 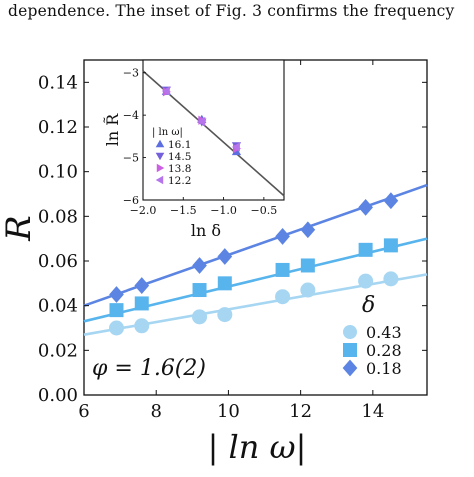 I want to click on inset-legend-label-13.8: 13.8, so click(x=179, y=169).